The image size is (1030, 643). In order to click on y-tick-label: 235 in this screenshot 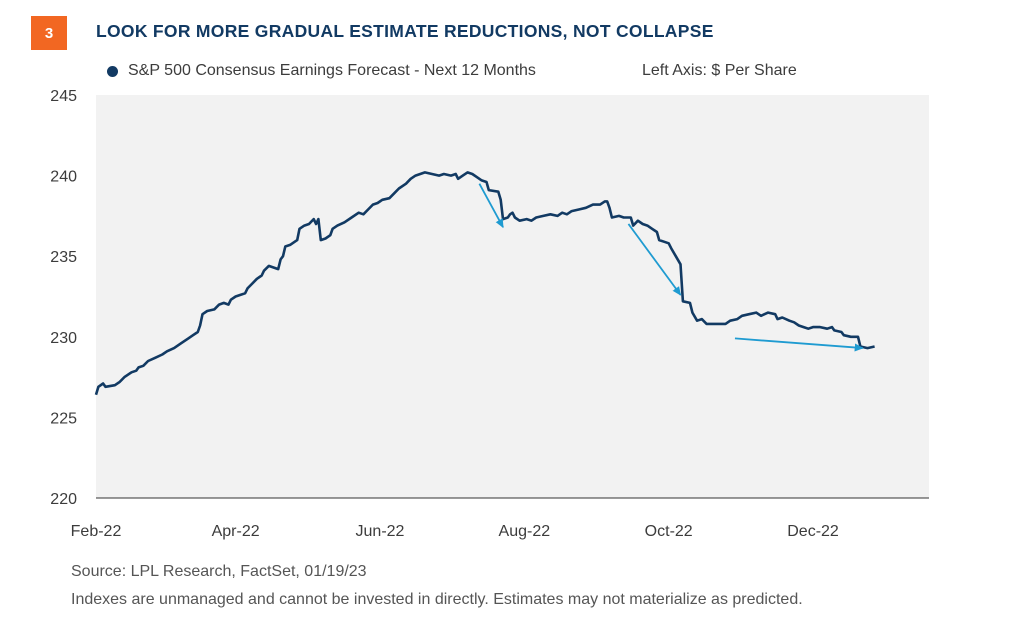, I will do `click(63, 257)`.